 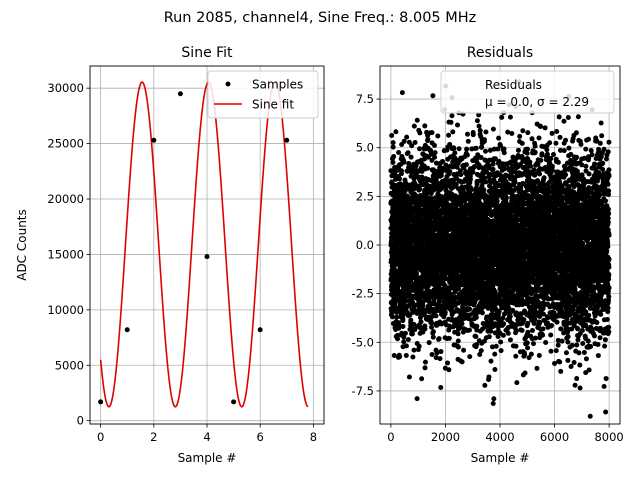 What do you see at coordinates (273, 105) in the screenshot?
I see `legend-sinefit-label: Sine fit` at bounding box center [273, 105].